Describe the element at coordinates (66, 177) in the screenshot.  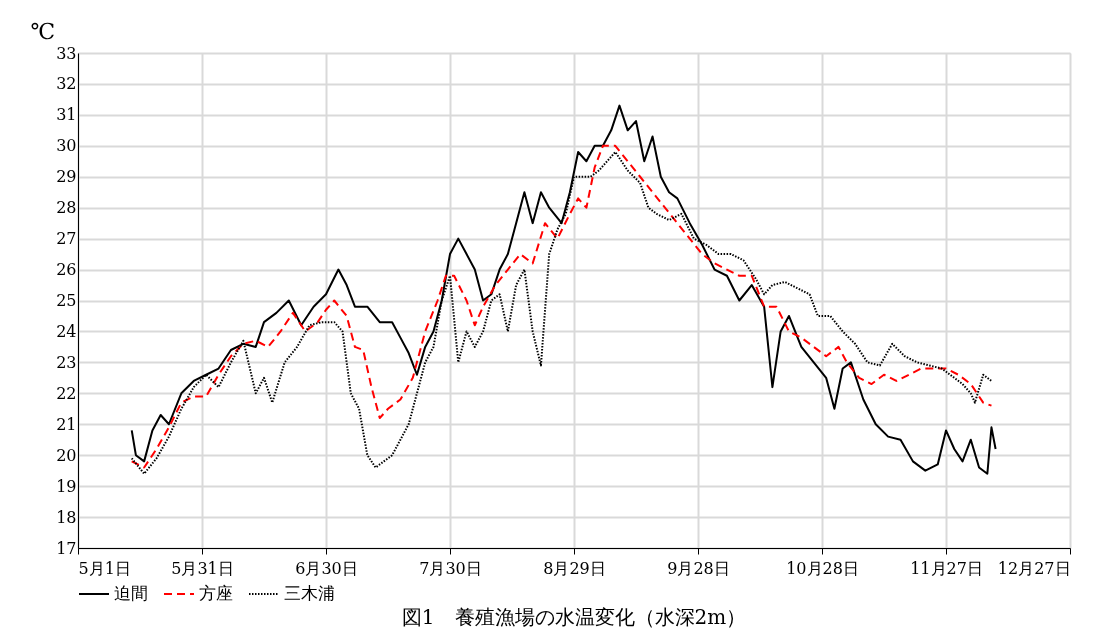
I see `y-tick-label: 29` at that location.